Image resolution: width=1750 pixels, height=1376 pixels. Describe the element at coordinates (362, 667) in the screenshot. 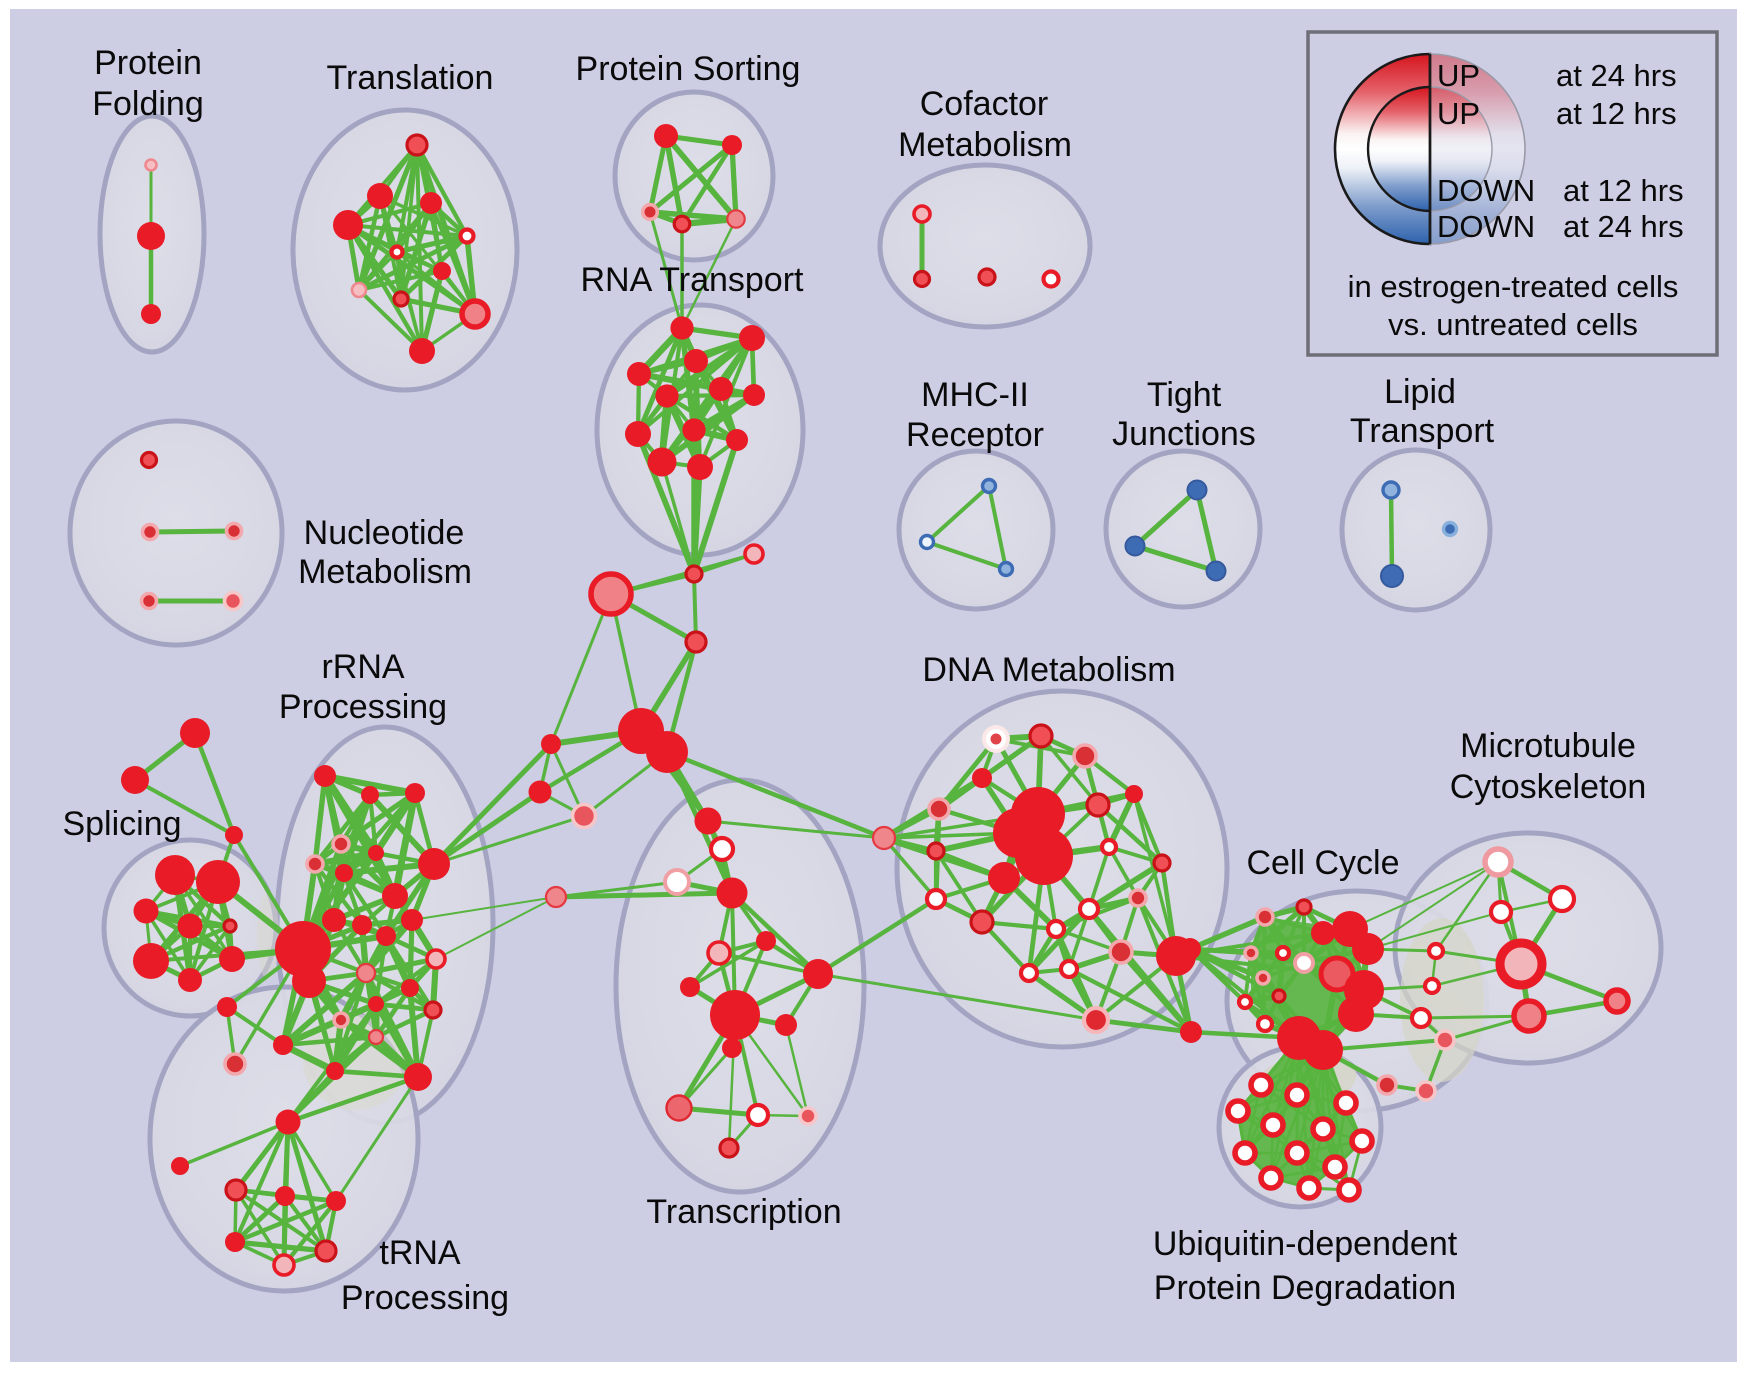

I see `svg-text: rRNA` at that location.